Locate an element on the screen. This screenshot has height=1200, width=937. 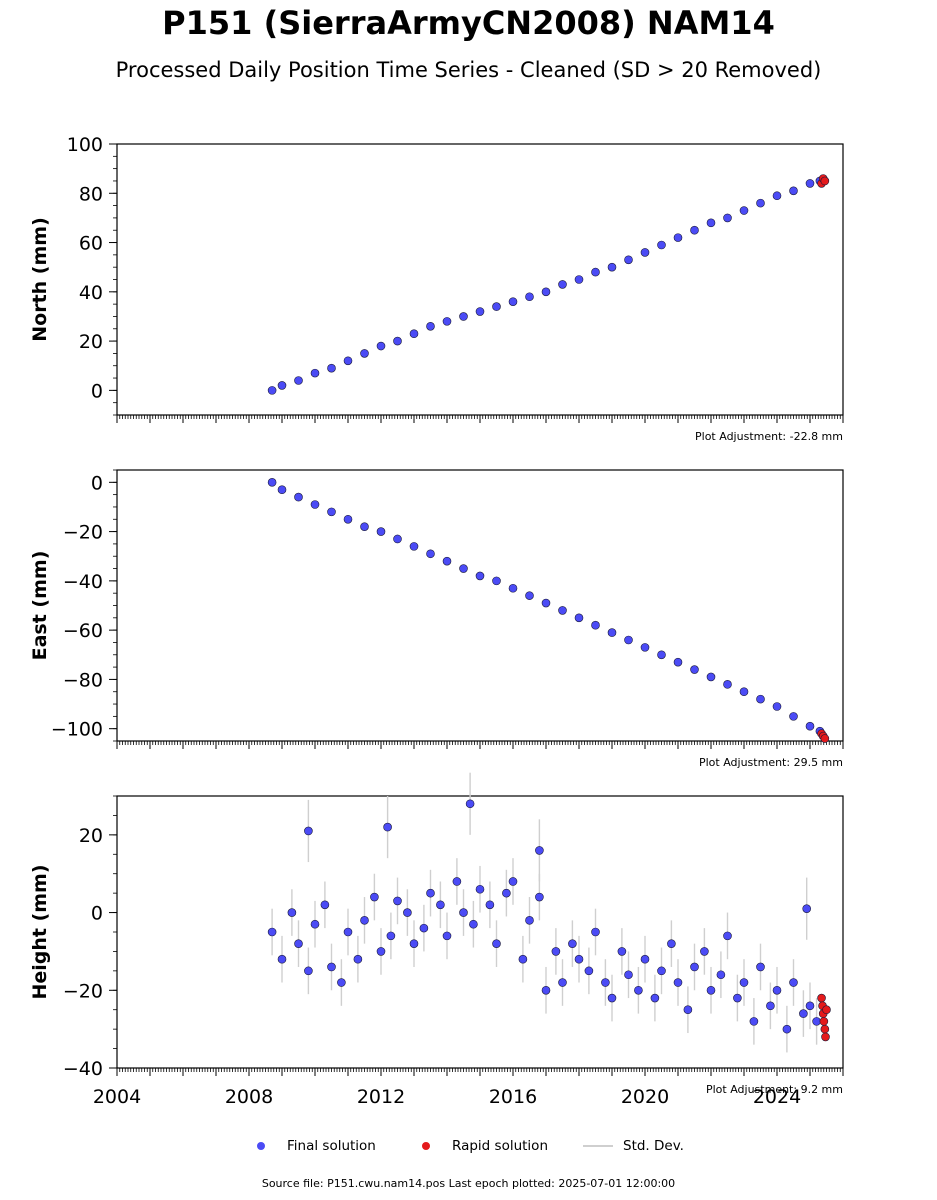
legend: Final solution Rapid solution Std. Dev. is located at coordinates (468, 1148).